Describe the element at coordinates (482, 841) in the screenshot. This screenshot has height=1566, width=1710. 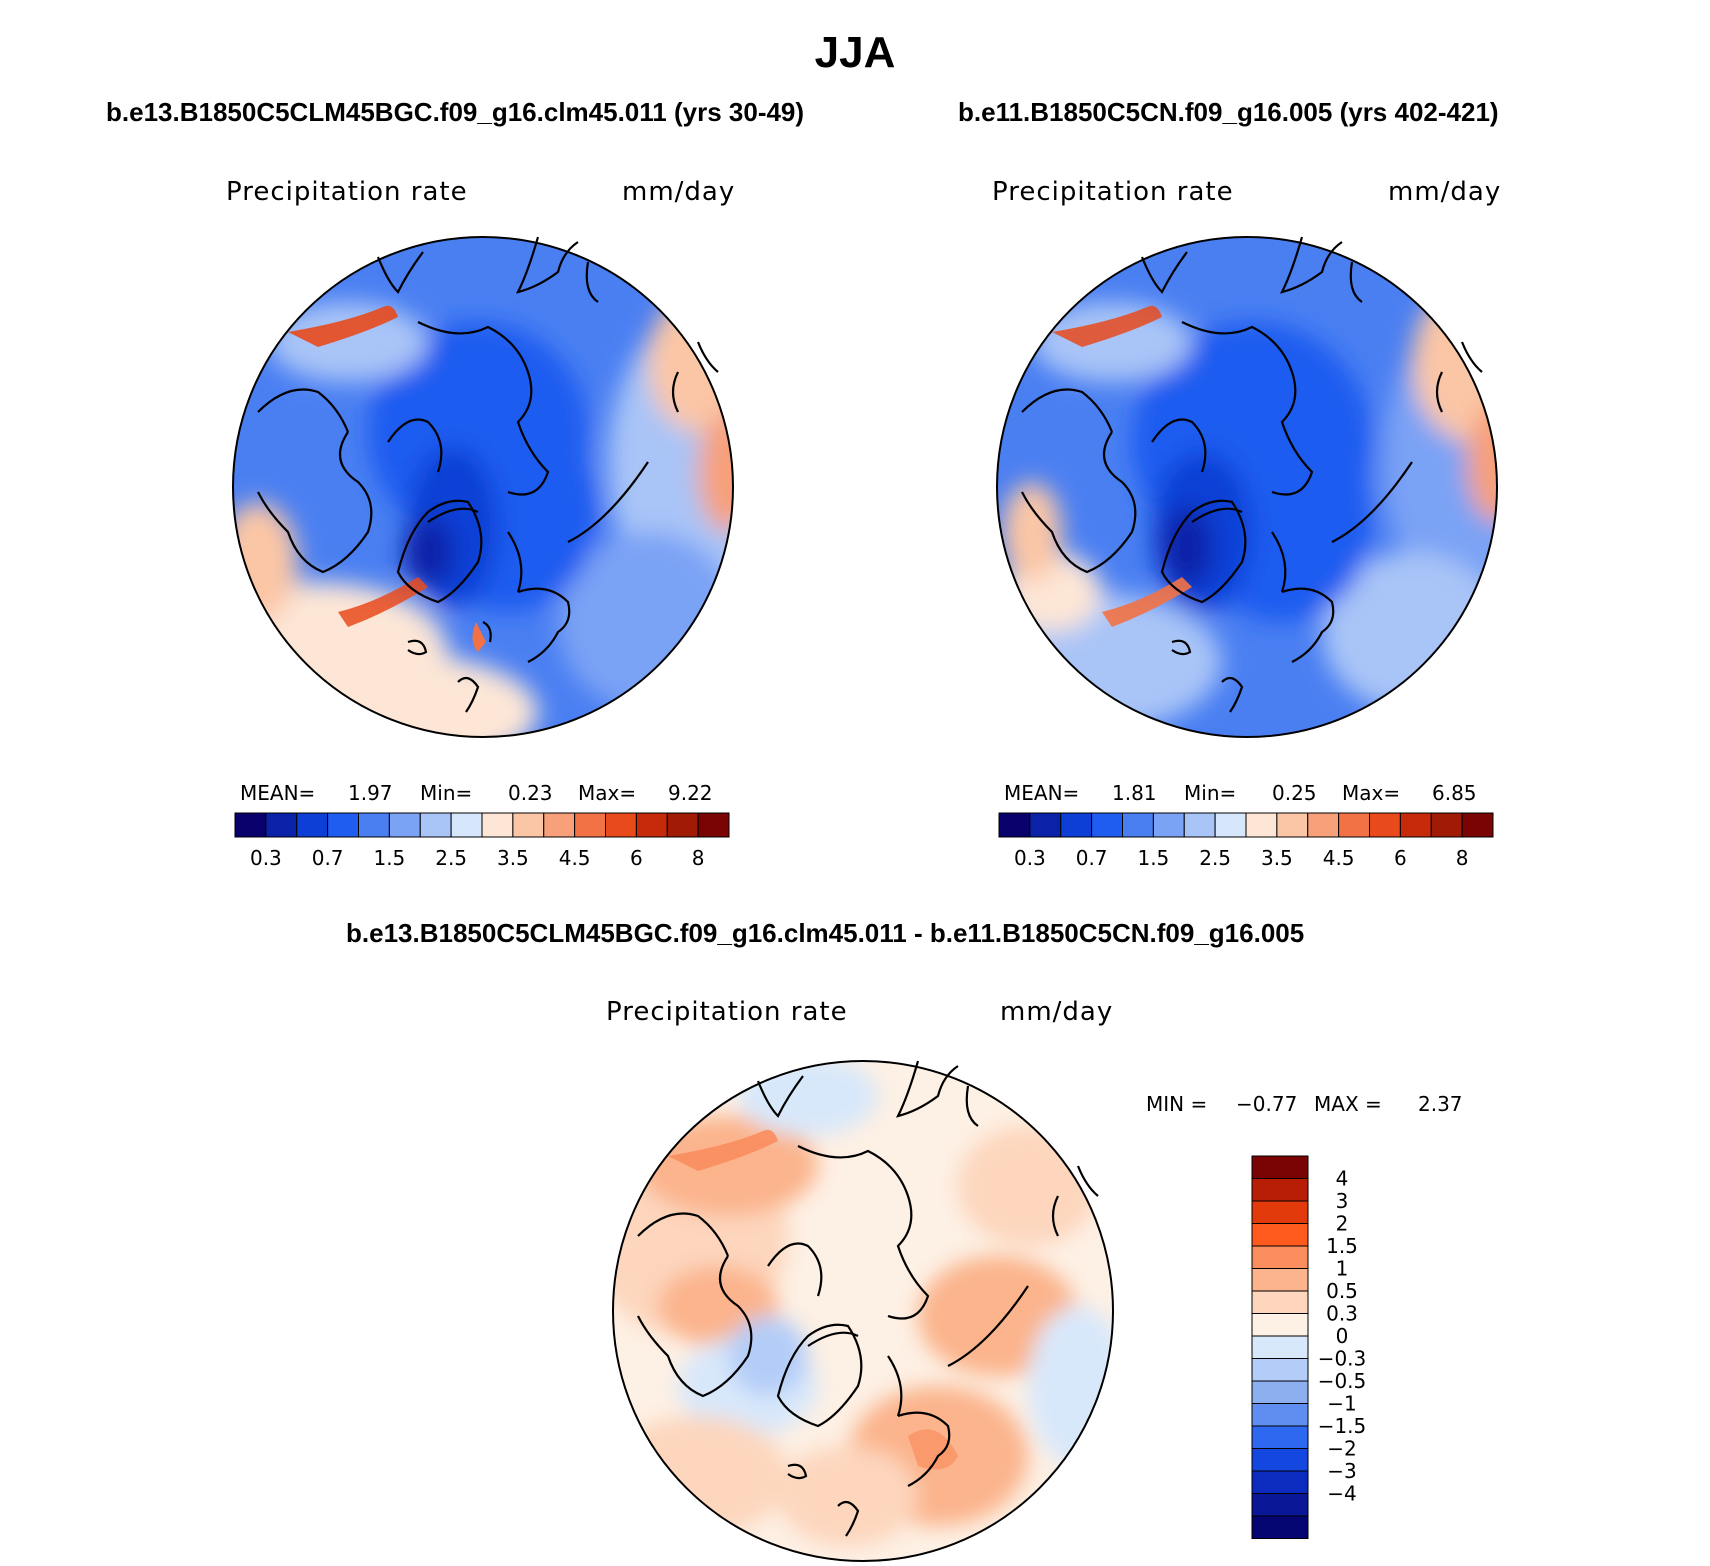
I see `panel-a-colorbar: 0.3 0.7 1.5 2.5 3.5 4.5 6 8` at that location.